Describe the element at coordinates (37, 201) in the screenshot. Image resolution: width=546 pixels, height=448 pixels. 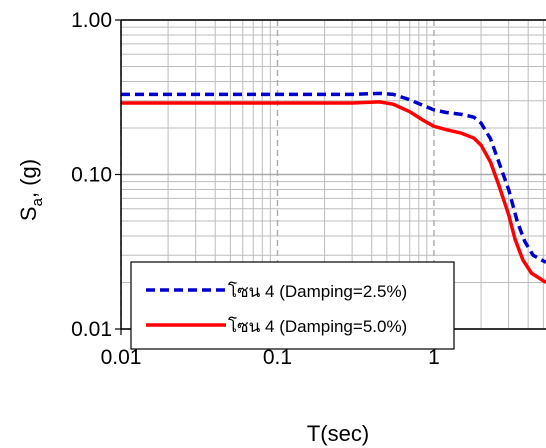
I see `y-axis-label-subscript: a` at that location.